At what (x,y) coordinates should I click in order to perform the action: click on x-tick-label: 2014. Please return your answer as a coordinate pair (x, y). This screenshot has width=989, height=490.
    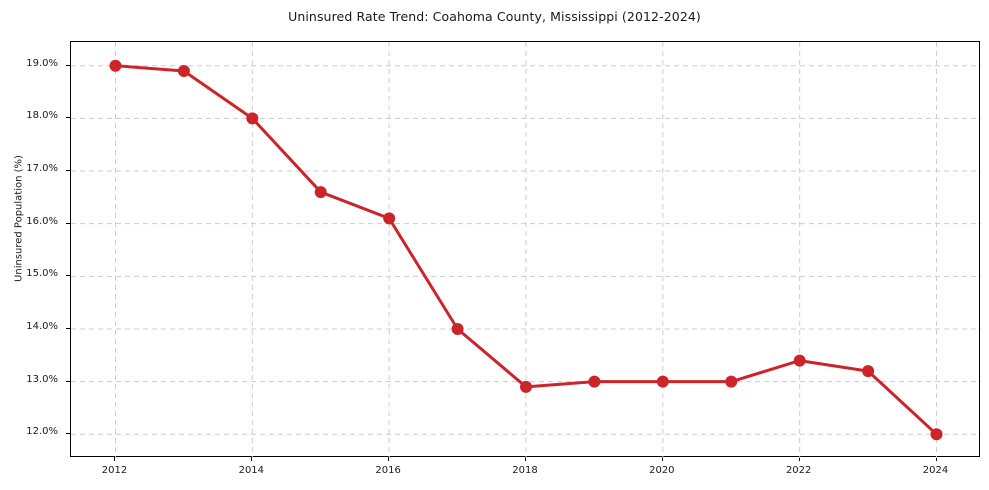
    Looking at the image, I should click on (251, 470).